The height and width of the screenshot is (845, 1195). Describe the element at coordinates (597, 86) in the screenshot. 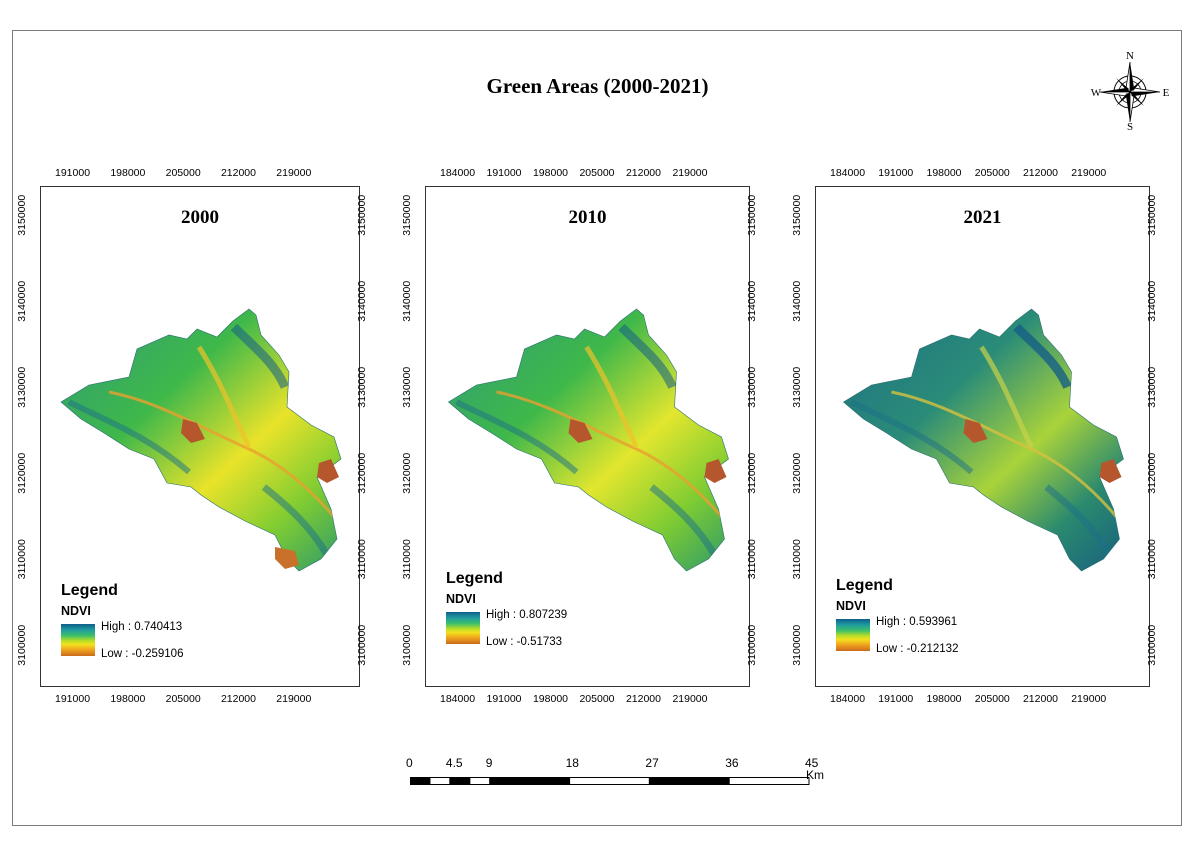

I see `map-title: Green Areas (2000-2021)` at that location.